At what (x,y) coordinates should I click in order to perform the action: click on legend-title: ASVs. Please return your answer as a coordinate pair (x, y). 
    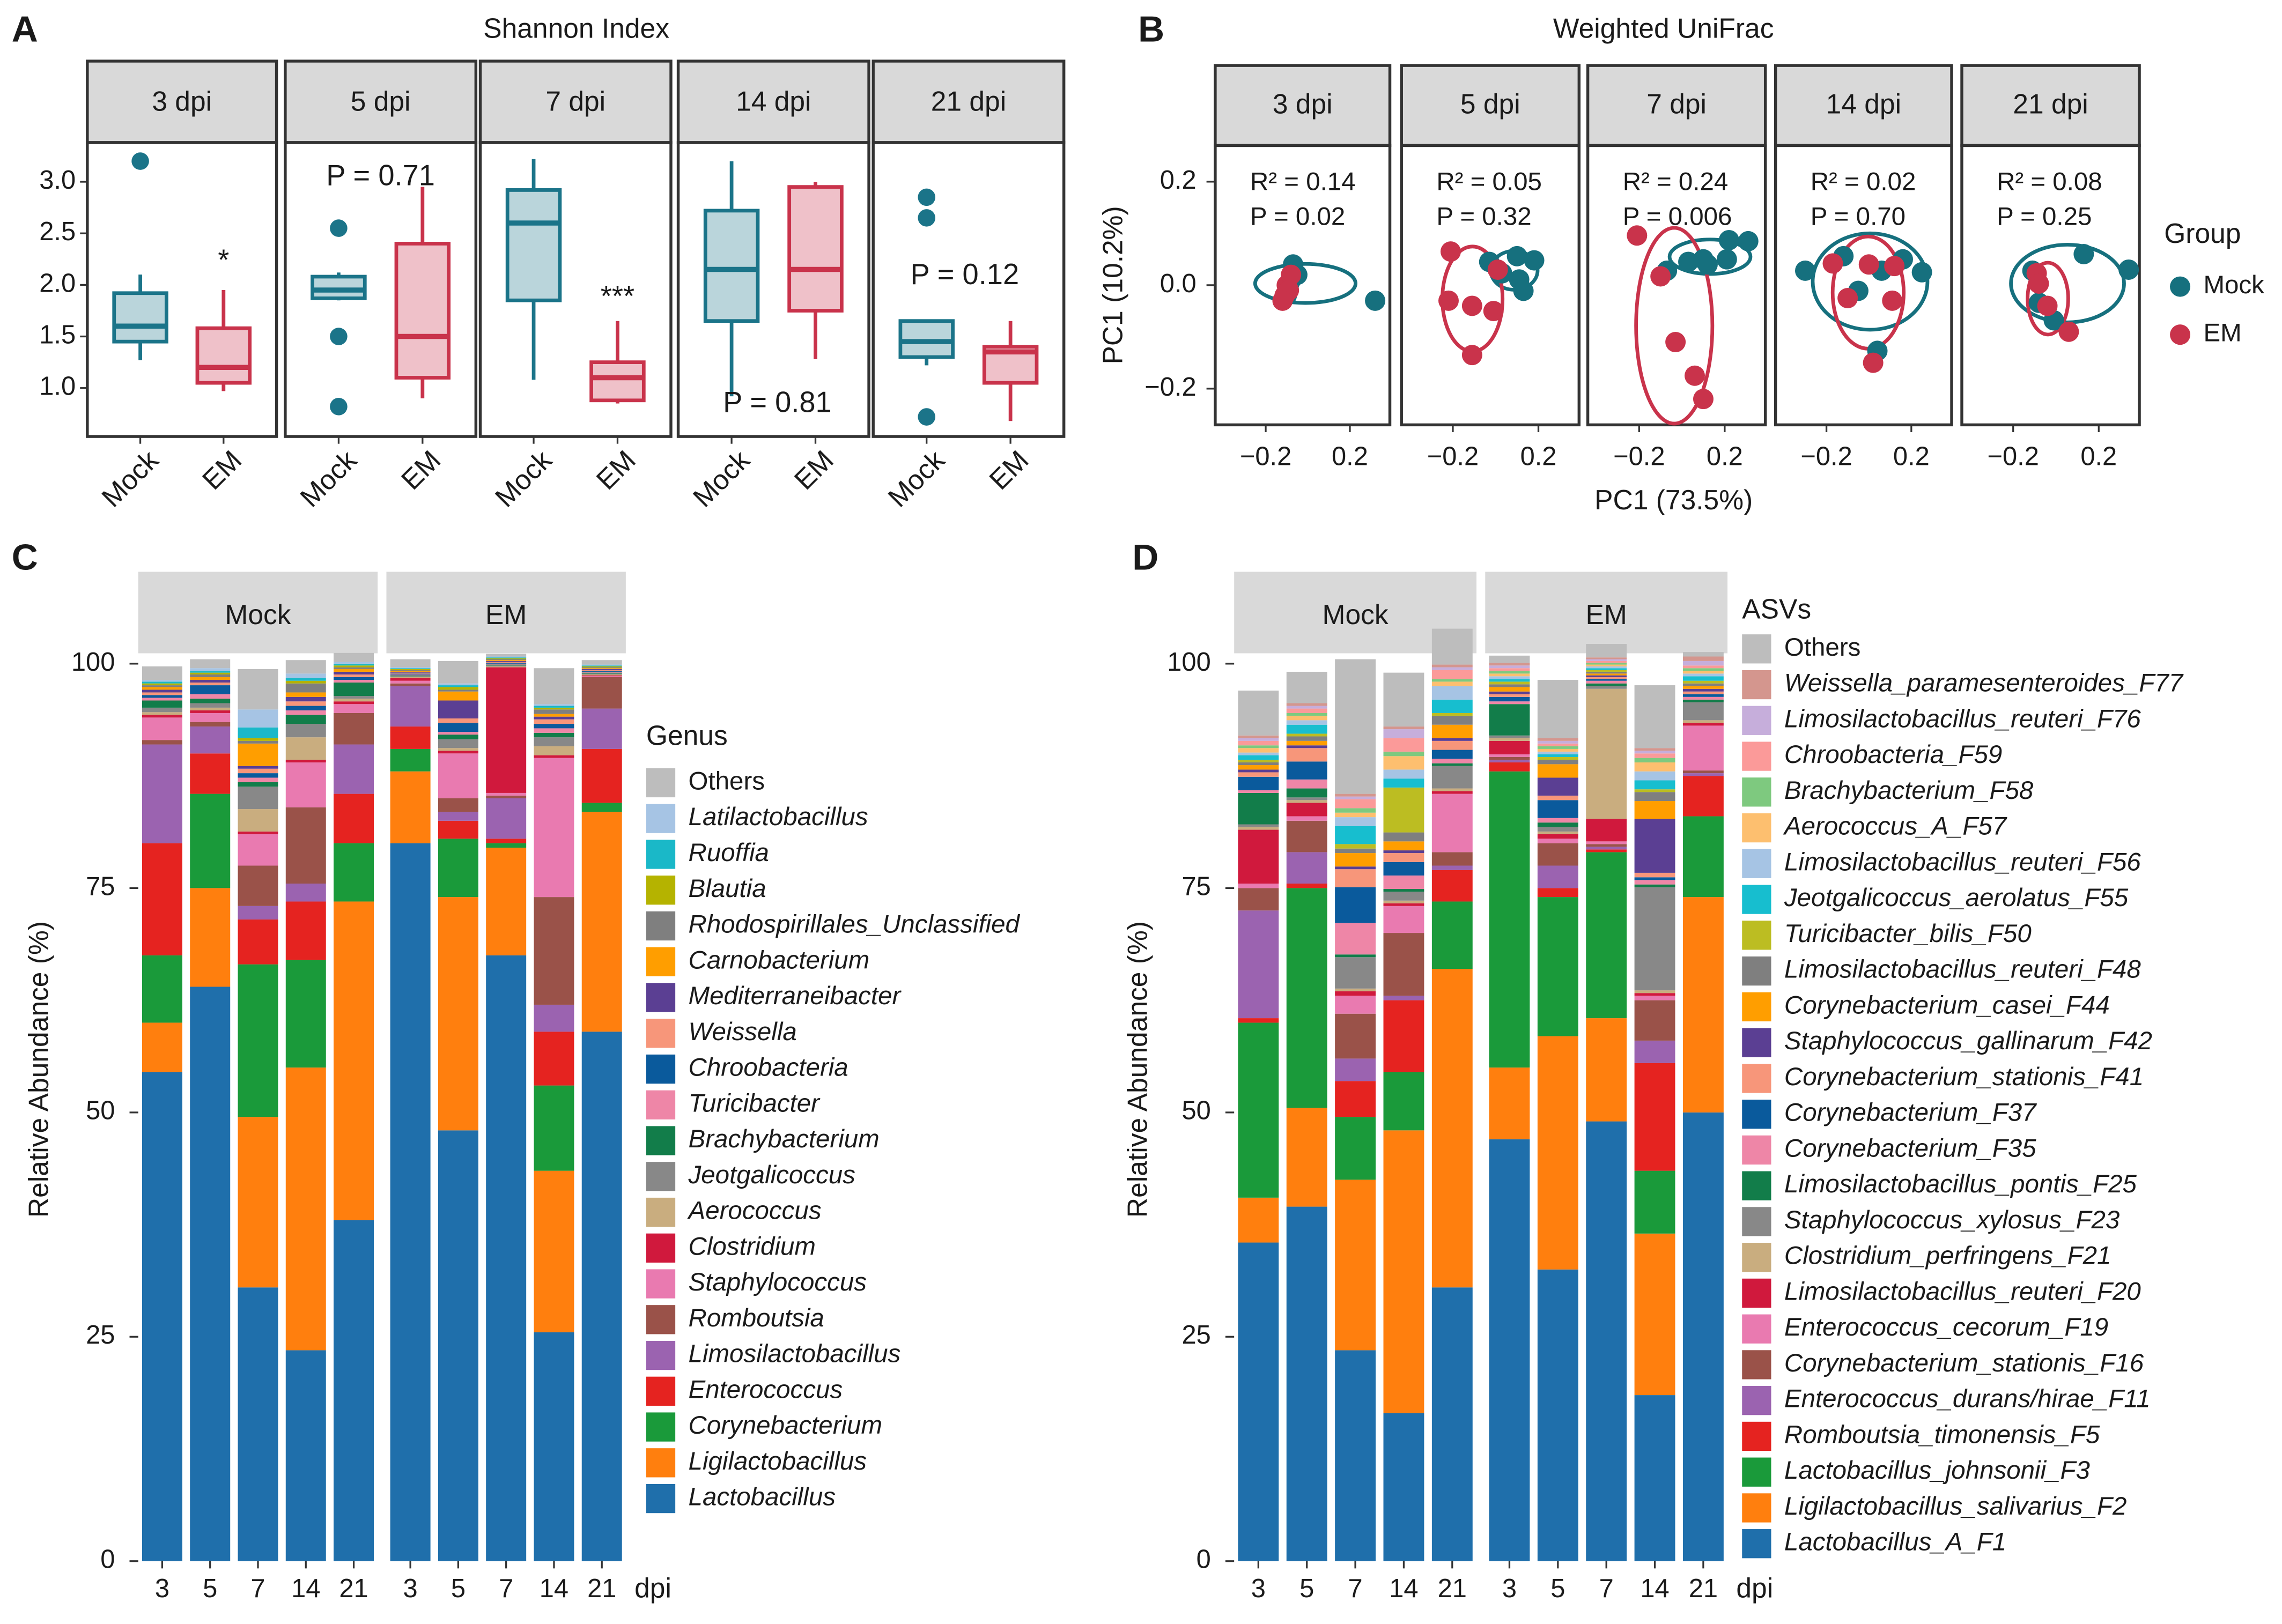
    Looking at the image, I should click on (1776, 608).